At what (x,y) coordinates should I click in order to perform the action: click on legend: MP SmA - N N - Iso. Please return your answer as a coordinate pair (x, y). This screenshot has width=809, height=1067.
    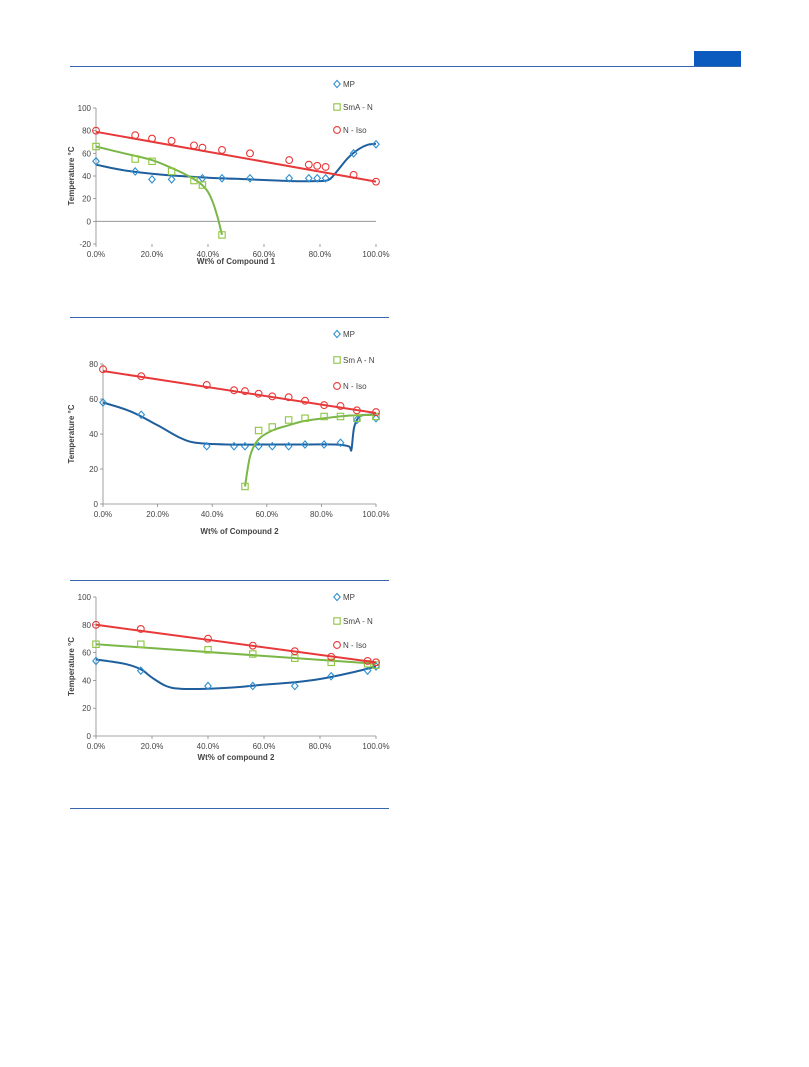
    Looking at the image, I should click on (353, 621).